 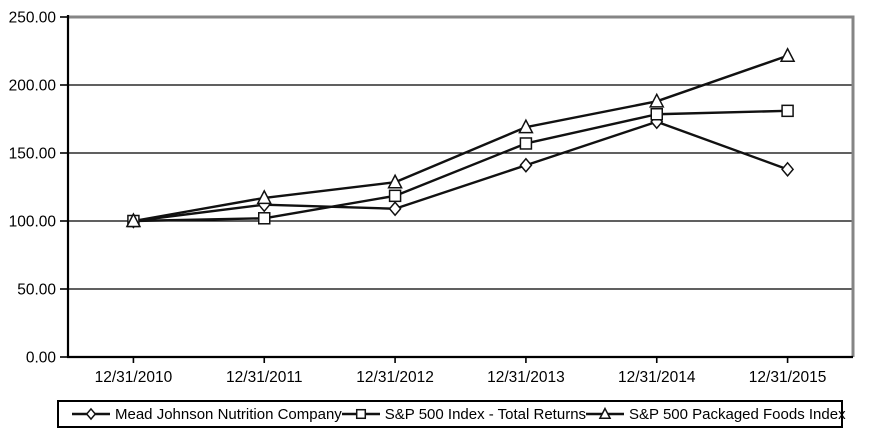 I want to click on y-tick-label: 50.00, so click(x=36, y=290).